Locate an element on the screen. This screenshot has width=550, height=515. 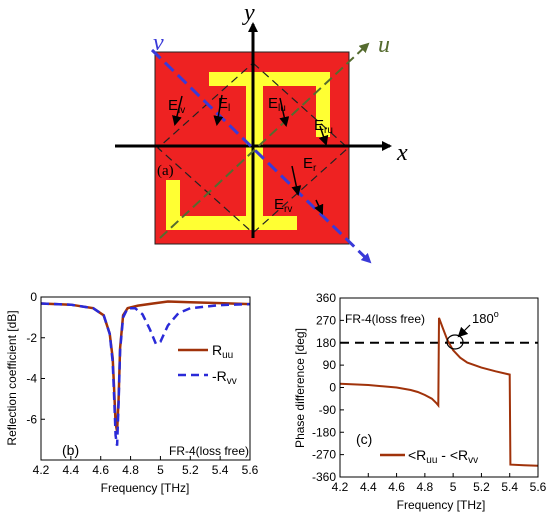
x-axis-label: x is located at coordinates (402, 153).